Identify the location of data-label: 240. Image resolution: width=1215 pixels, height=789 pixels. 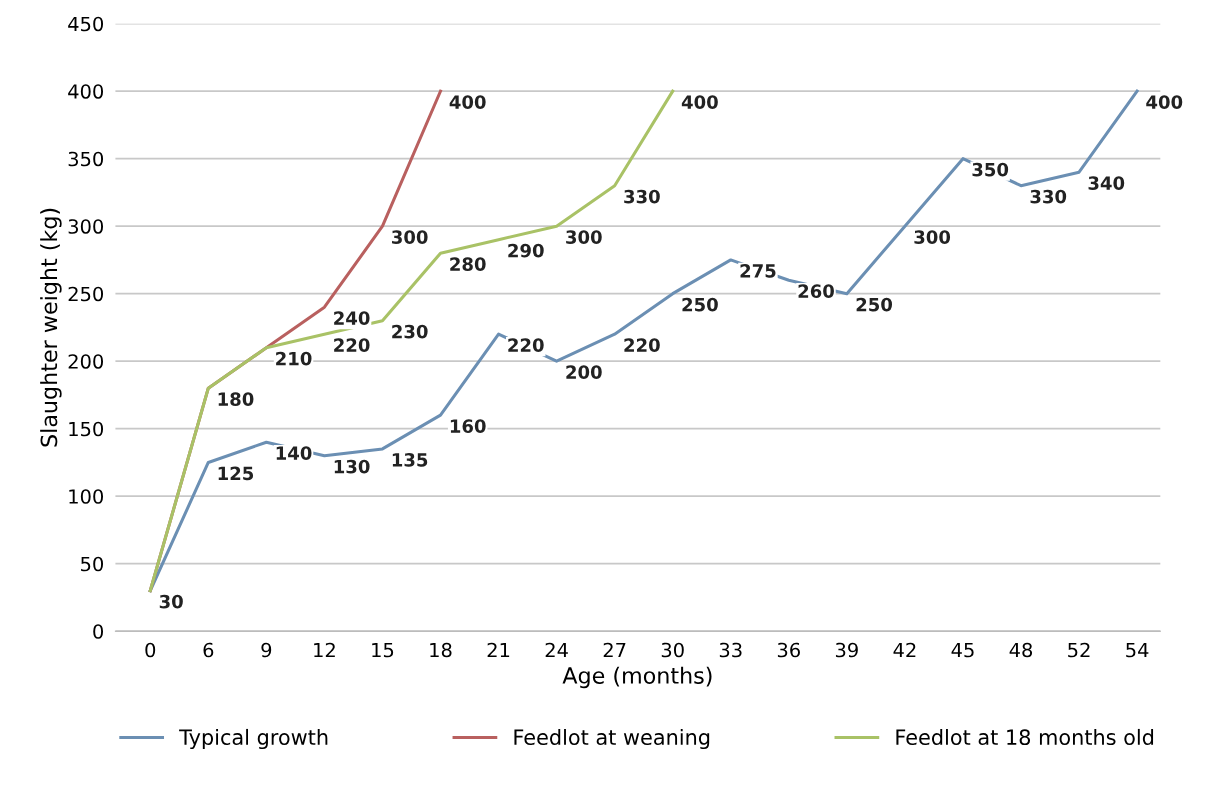
(352, 318).